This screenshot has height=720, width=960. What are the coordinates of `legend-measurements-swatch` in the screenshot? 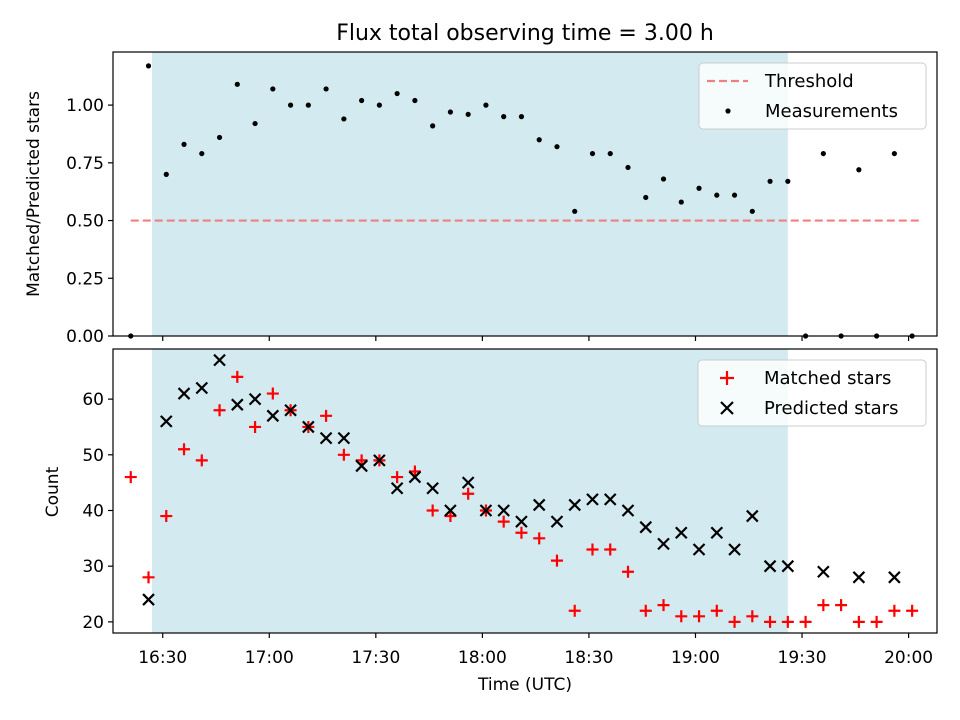 It's located at (728, 111).